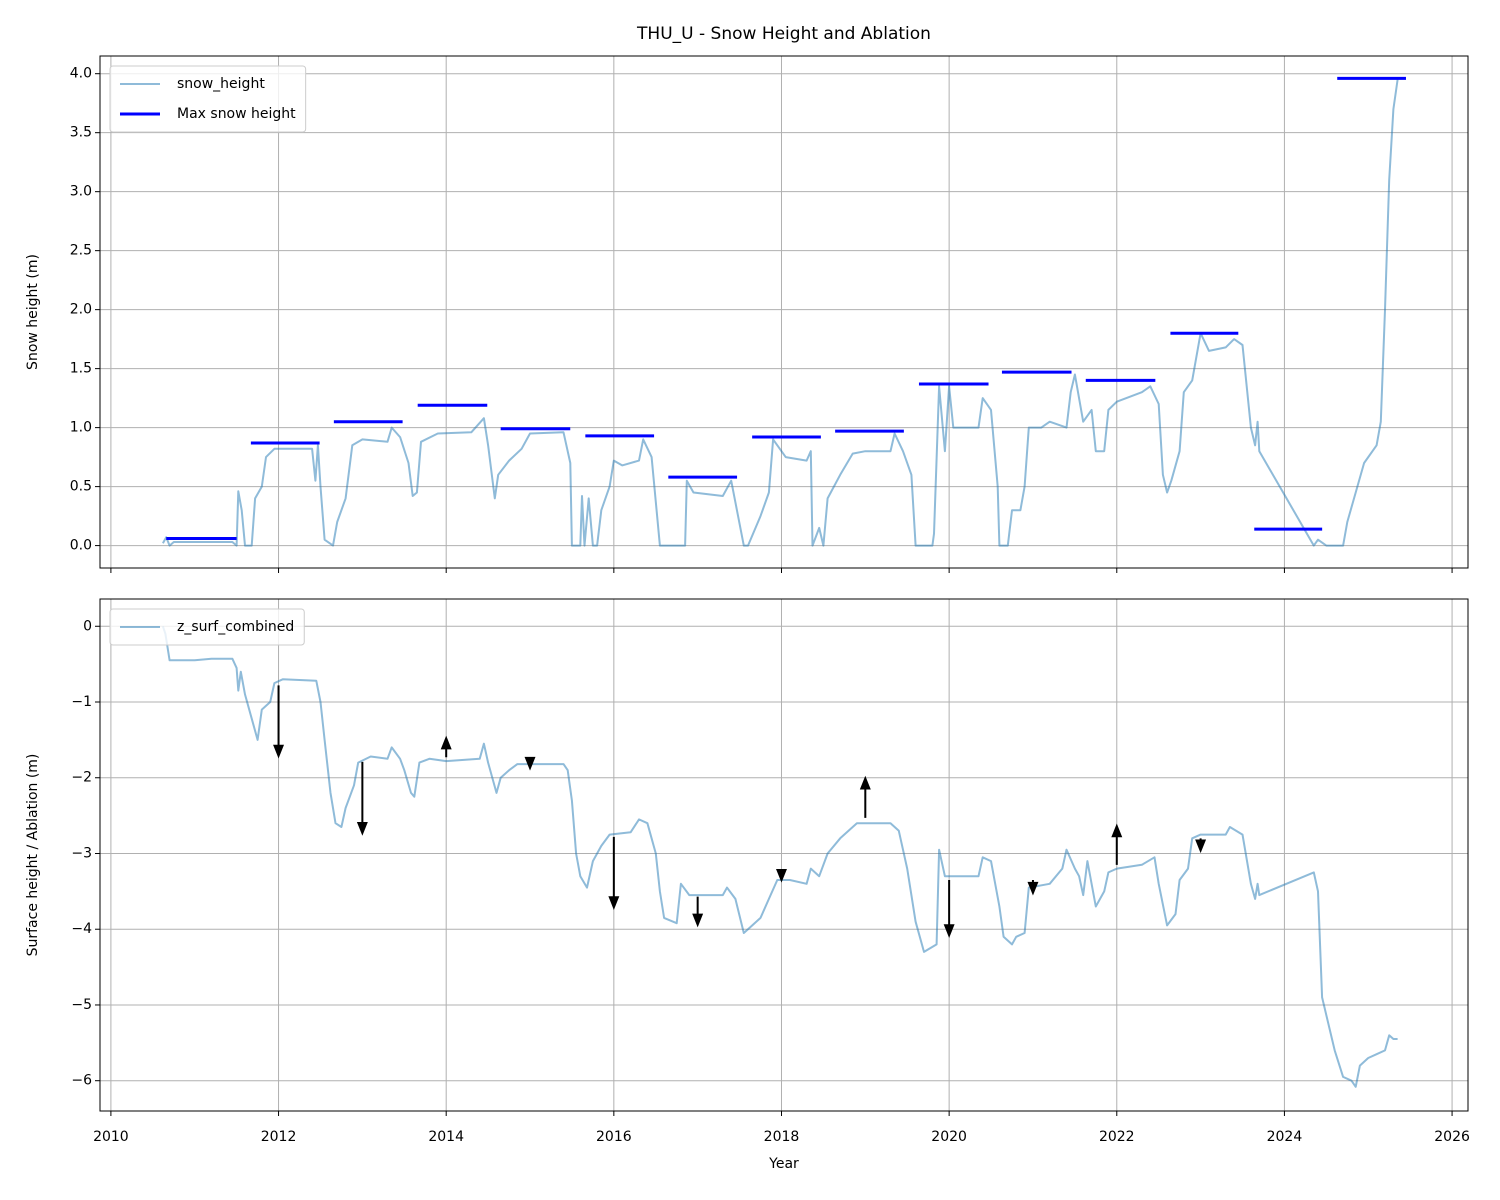 Image resolution: width=1500 pixels, height=1200 pixels. I want to click on x-tick-label: 2010, so click(111, 1137).